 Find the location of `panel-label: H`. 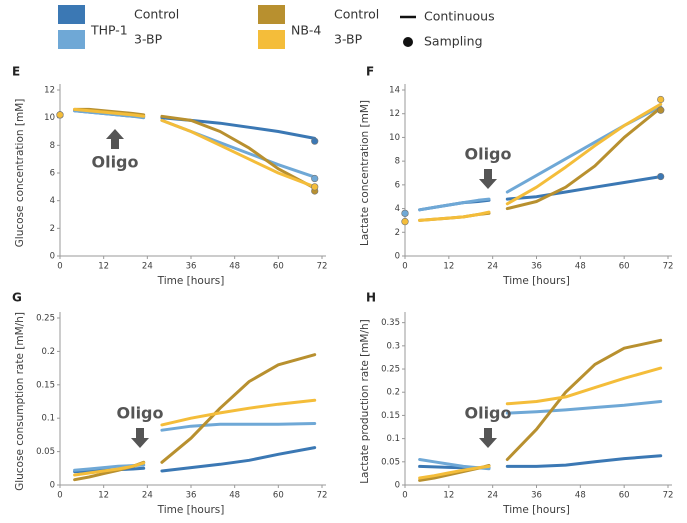

panel-label: H is located at coordinates (371, 298).